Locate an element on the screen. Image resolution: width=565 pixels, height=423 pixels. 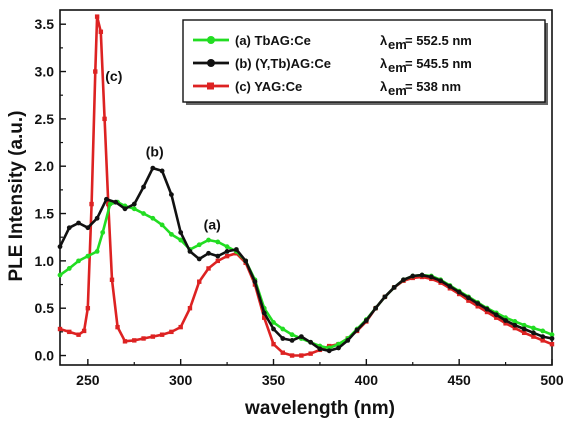
legend-lambda-value: = 545.5 nm is located at coordinates (438, 63).